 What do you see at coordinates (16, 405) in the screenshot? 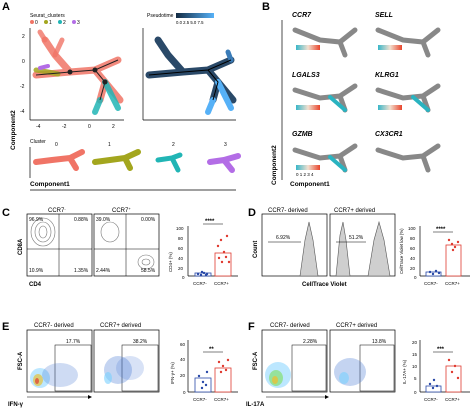
I see `e-x-label: IFN-γ` at bounding box center [16, 405].